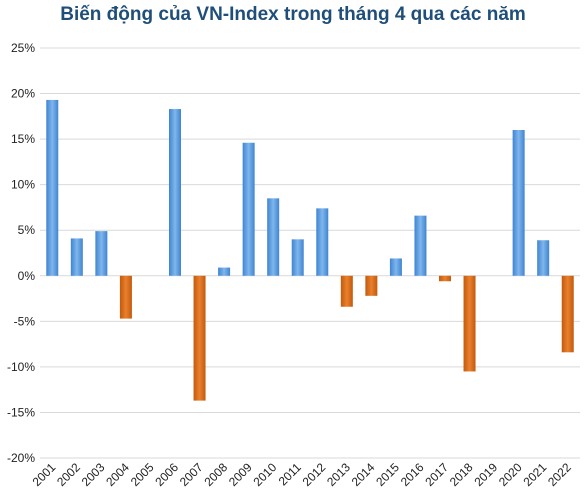 This screenshot has height=500, width=586. I want to click on x-tick-label: 2002, so click(68, 474).